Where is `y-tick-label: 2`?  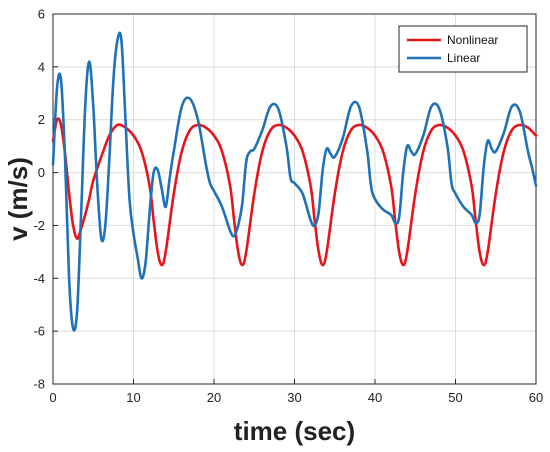
y-tick-label: 2 is located at coordinates (41, 119).